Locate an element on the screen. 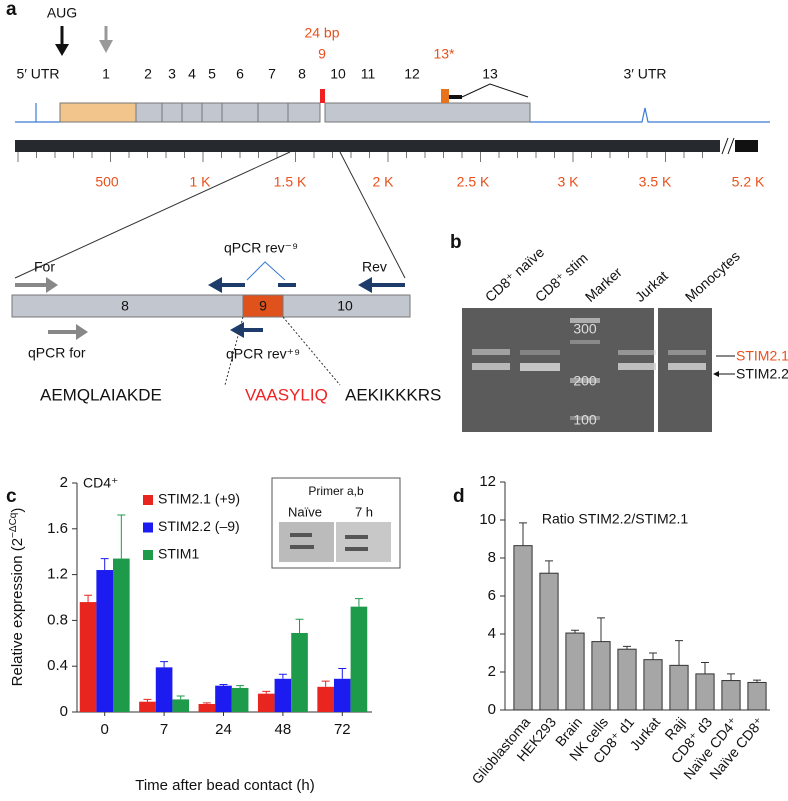 Image resolution: width=788 pixels, height=801 pixels. y-tick-label: 0 is located at coordinates (492, 709).